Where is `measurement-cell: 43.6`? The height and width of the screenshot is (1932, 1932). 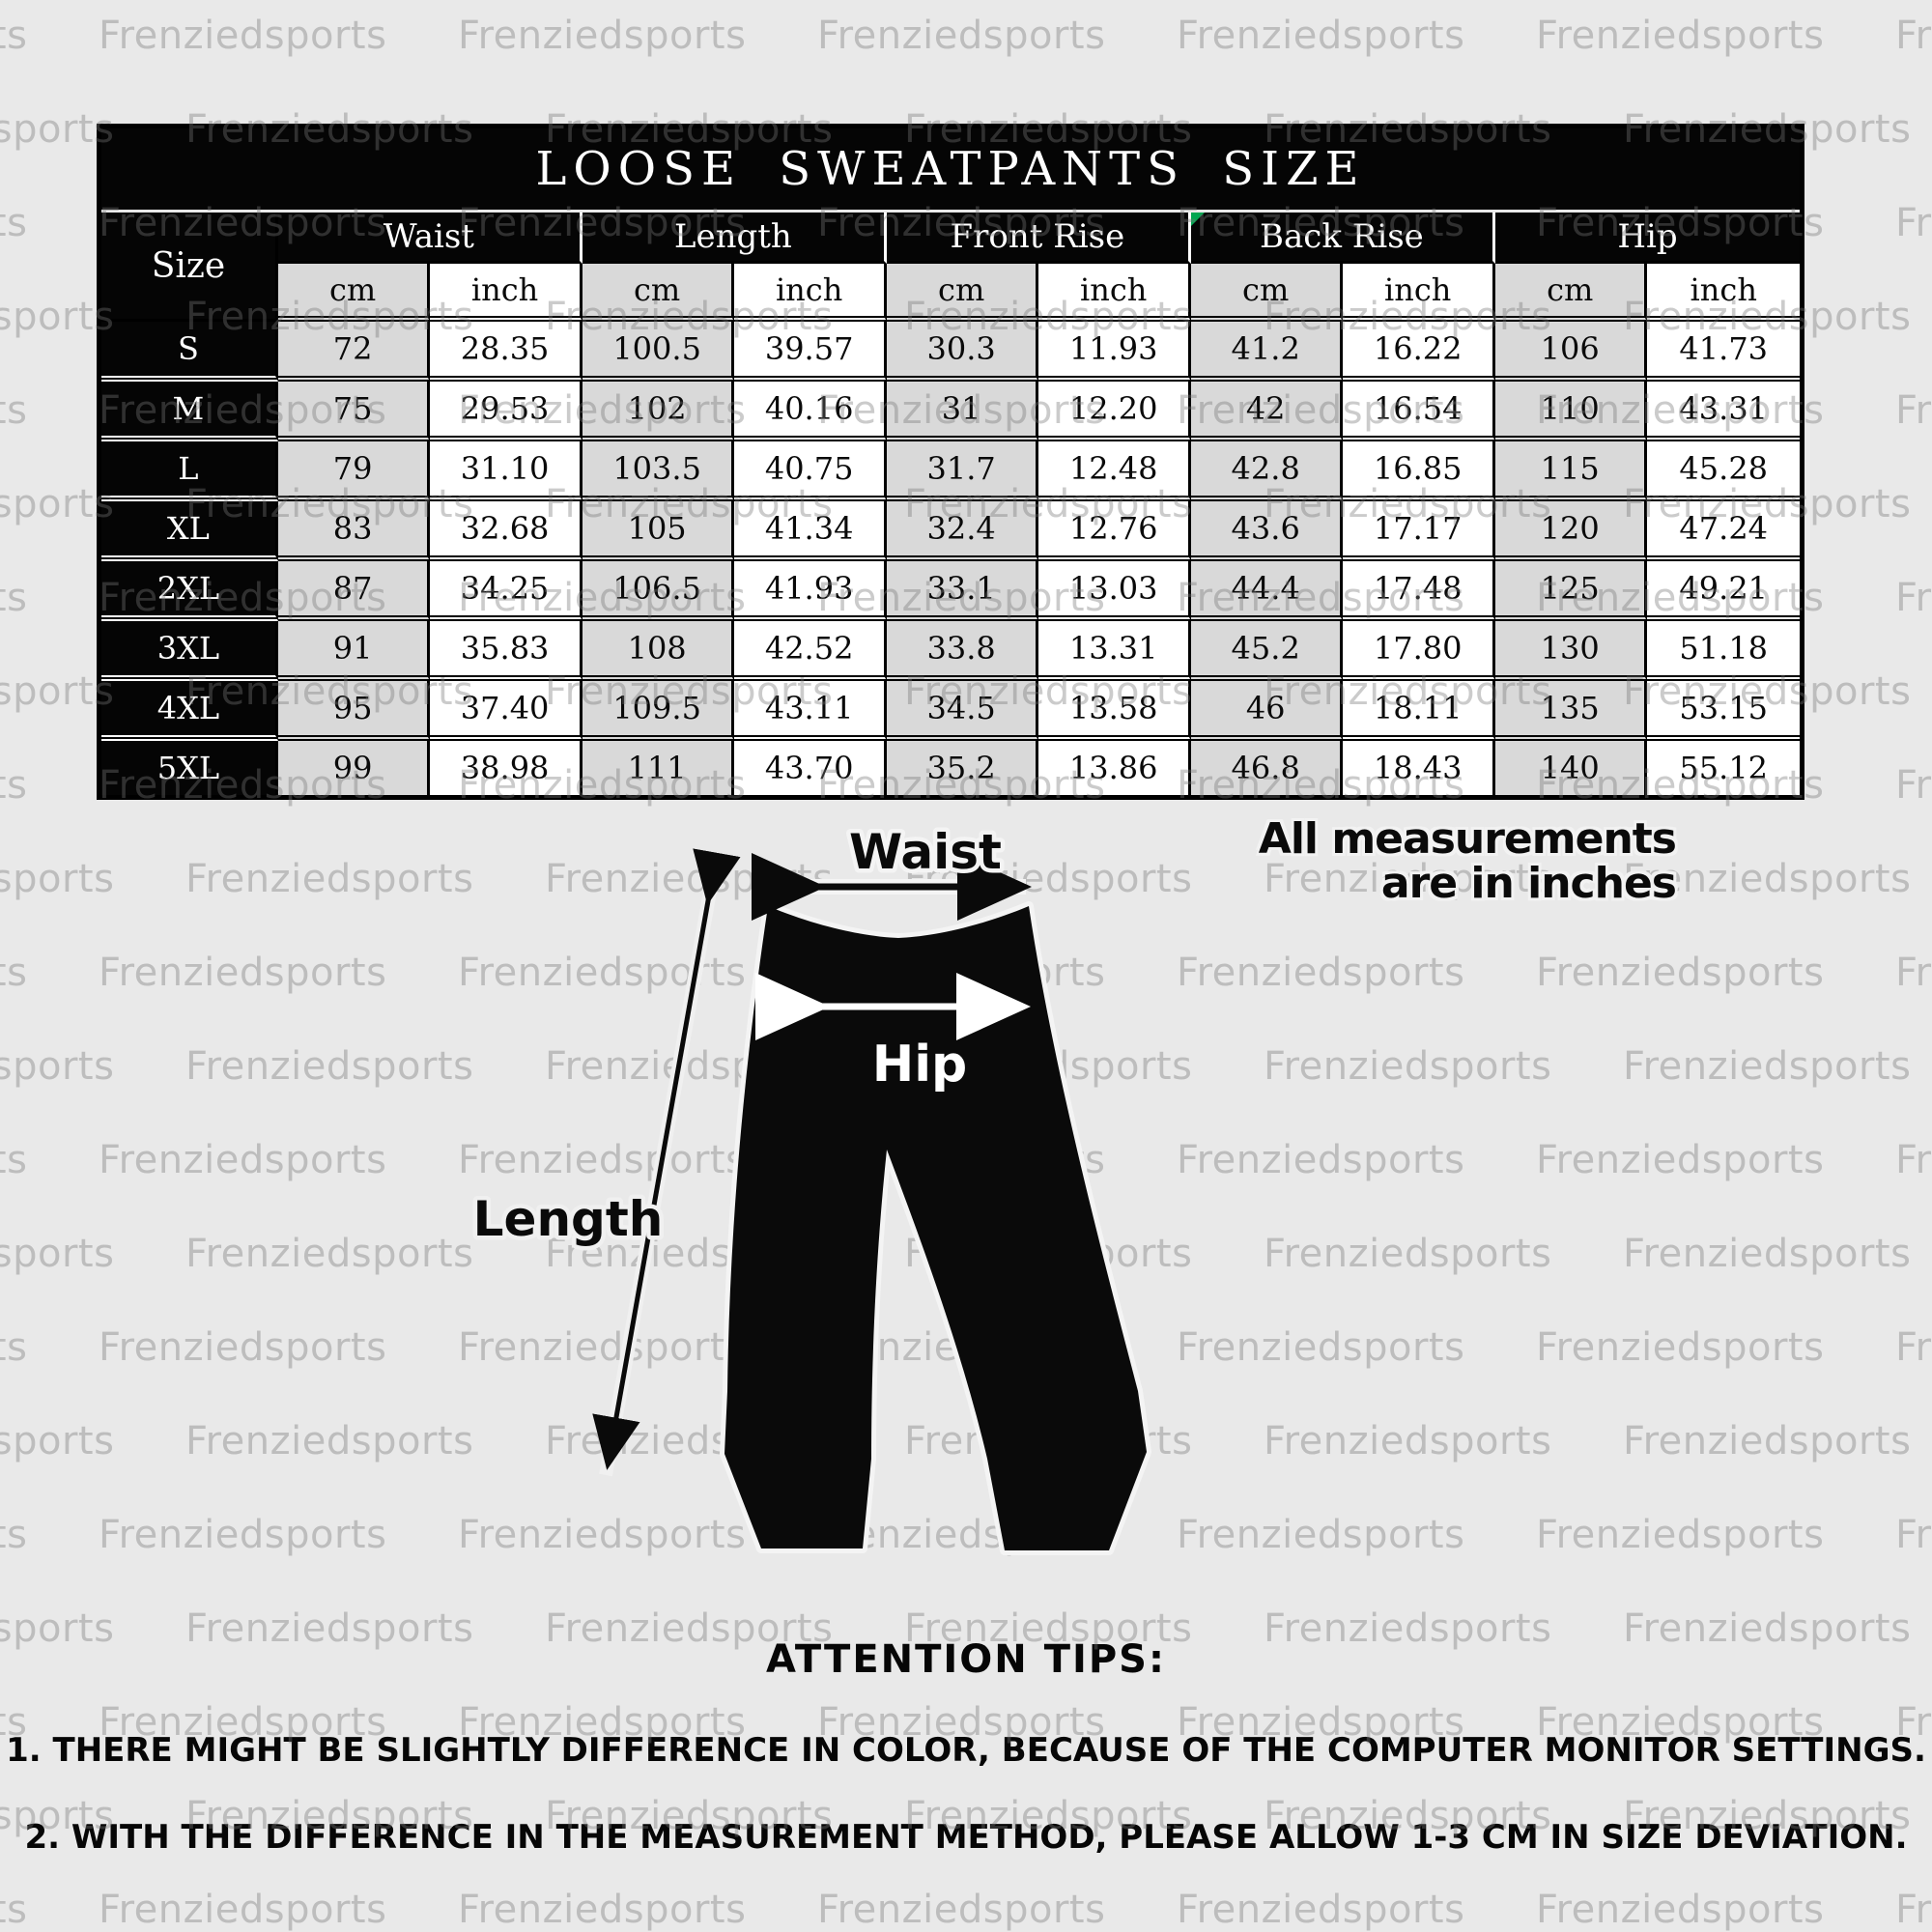 measurement-cell: 43.6 is located at coordinates (1267, 531).